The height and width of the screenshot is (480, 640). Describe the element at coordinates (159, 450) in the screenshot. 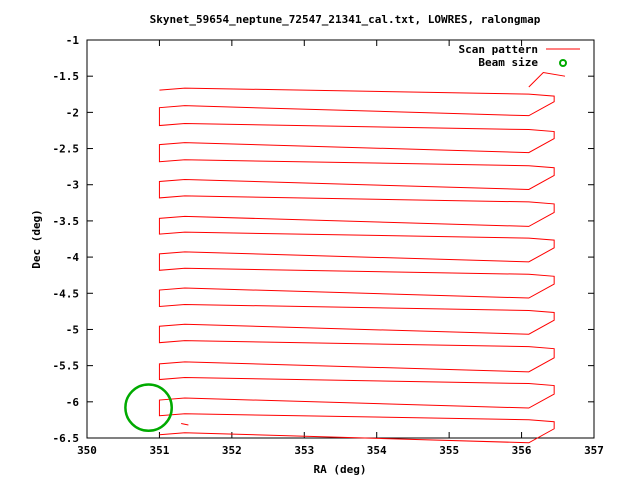

I see `x-tick-label: 351` at that location.